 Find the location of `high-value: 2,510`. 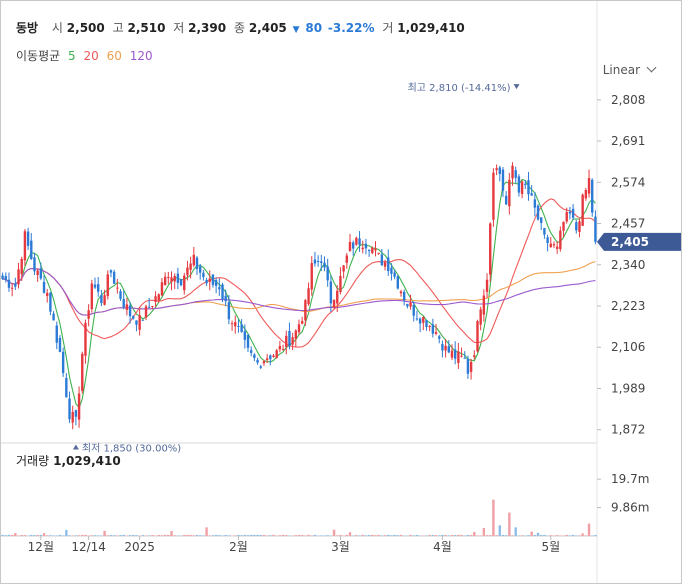

high-value: 2,510 is located at coordinates (146, 28).